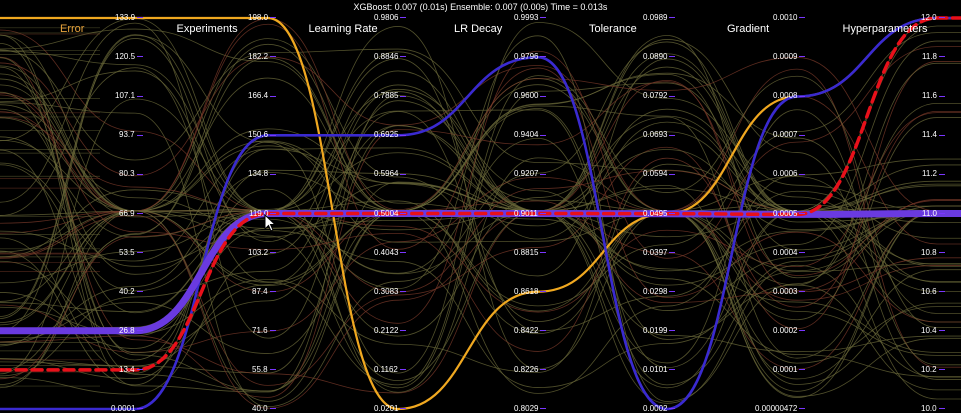 The height and width of the screenshot is (413, 961). What do you see at coordinates (748, 29) in the screenshot?
I see `axis-title-gradient: Gradient` at bounding box center [748, 29].